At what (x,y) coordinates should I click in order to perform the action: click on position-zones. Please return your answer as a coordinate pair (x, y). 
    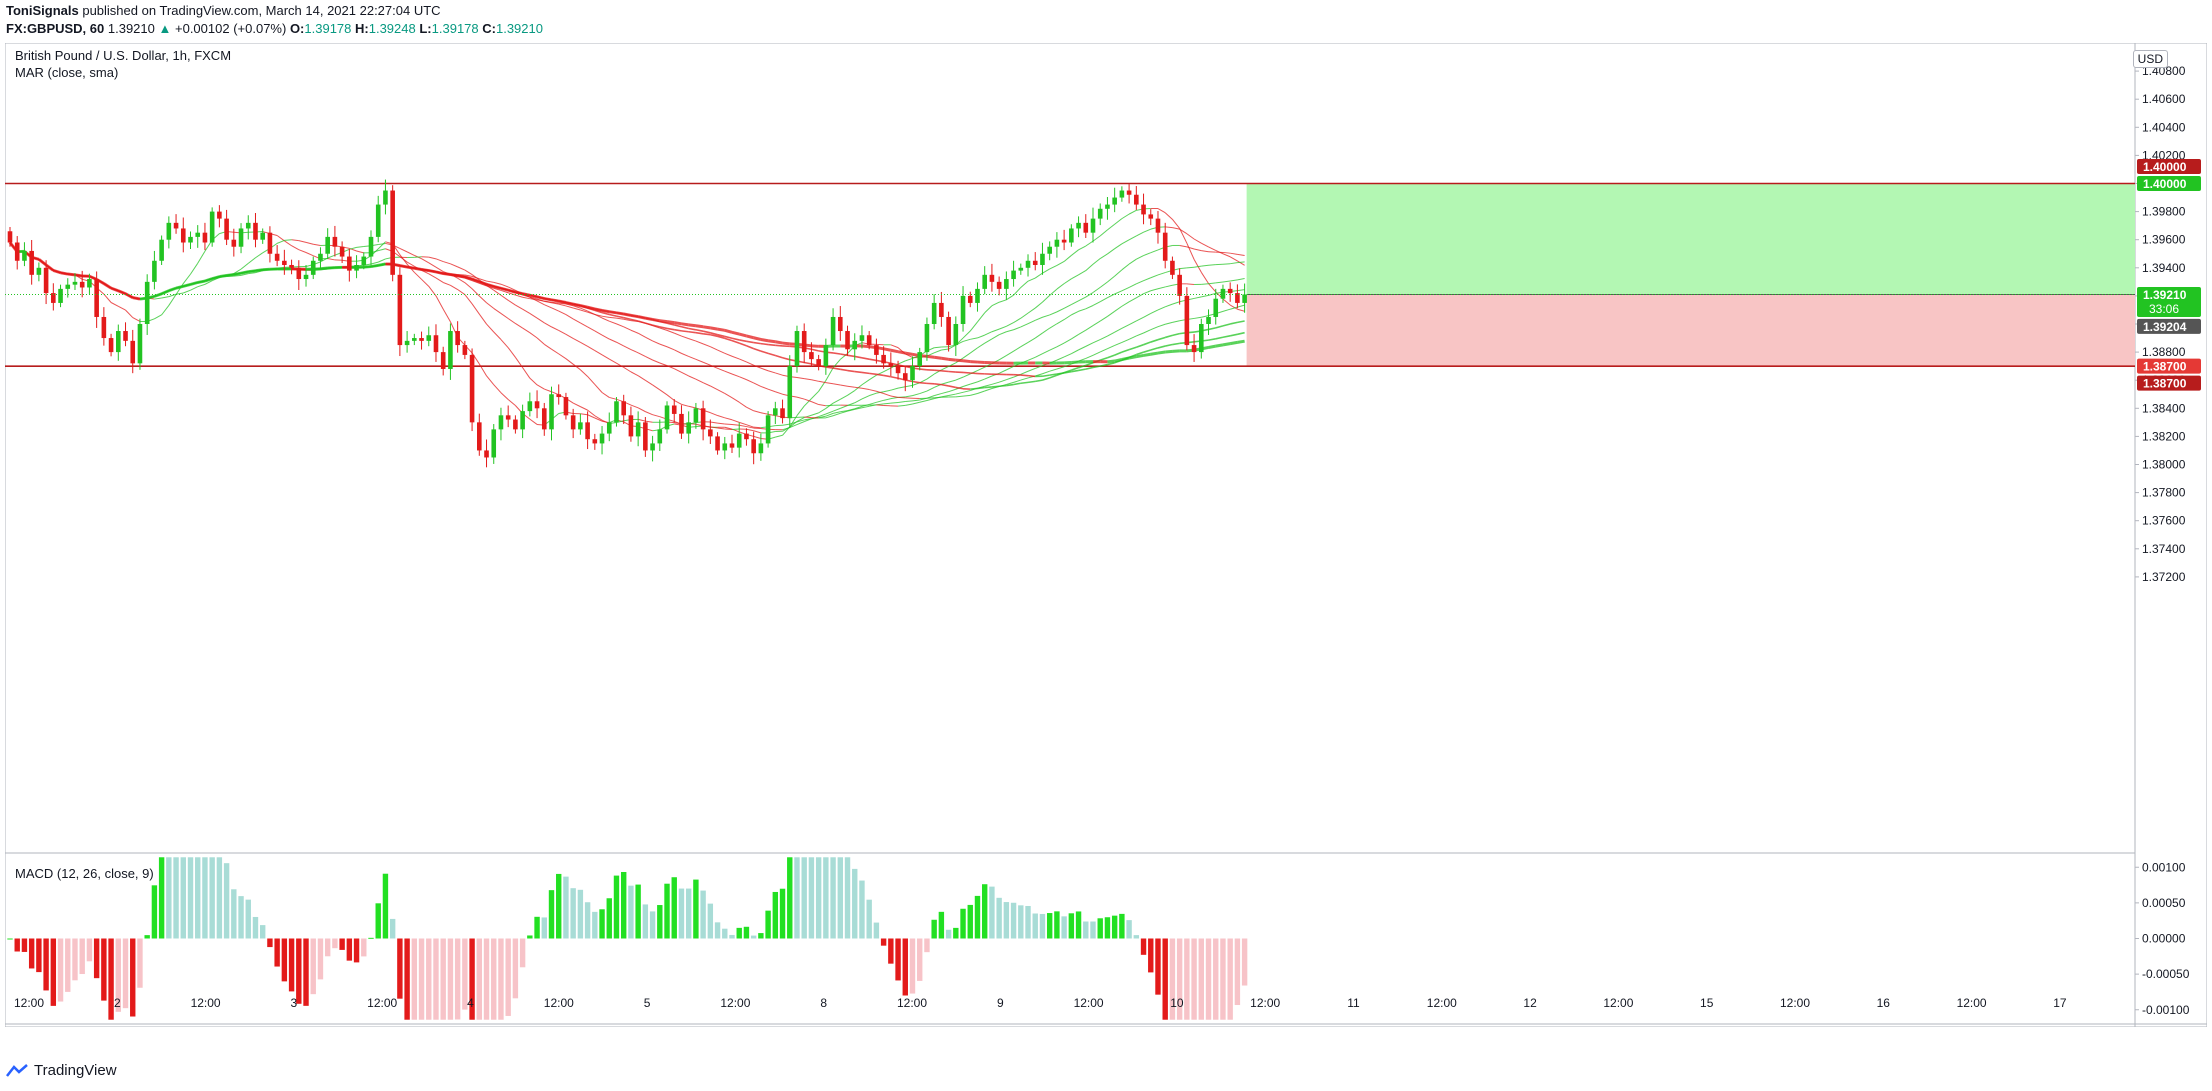
    Looking at the image, I should click on (1690, 275).